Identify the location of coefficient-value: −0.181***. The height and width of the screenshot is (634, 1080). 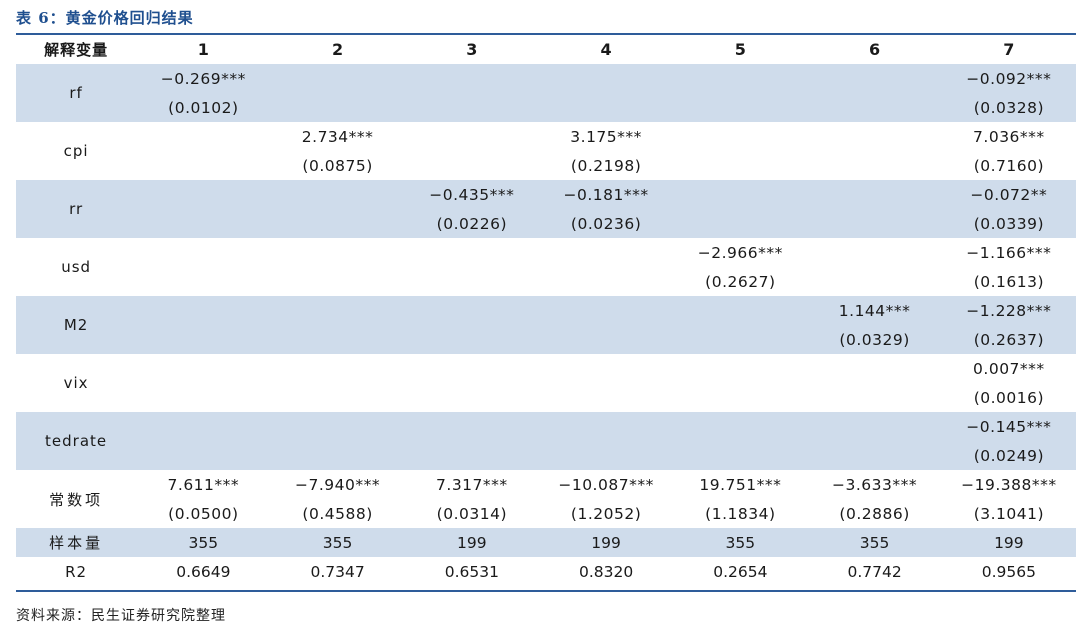
(606, 194).